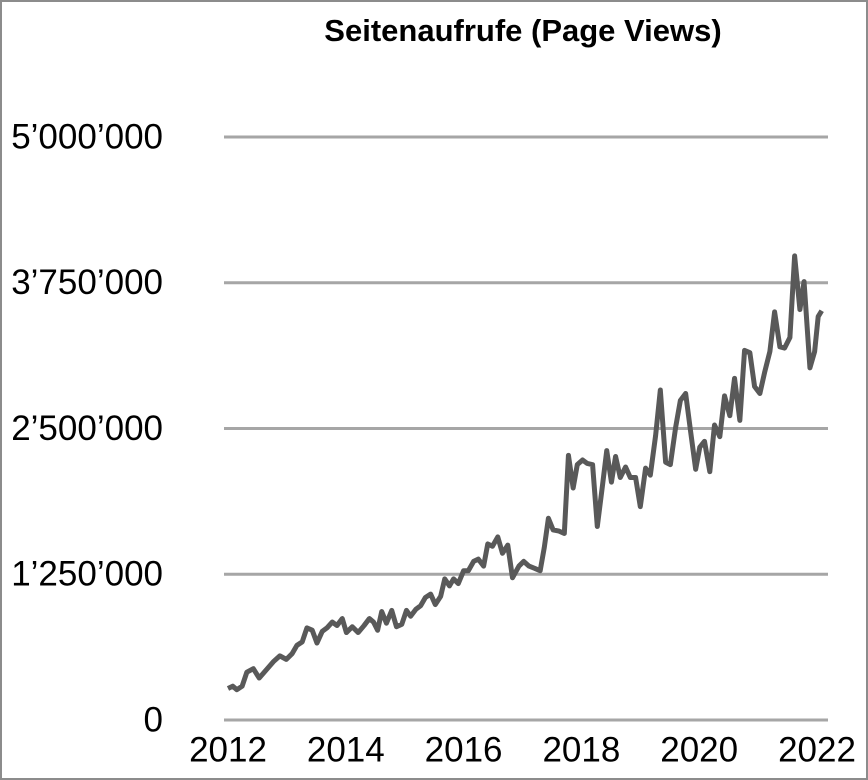  Describe the element at coordinates (464, 749) in the screenshot. I see `x-tick-label: 2016` at that location.